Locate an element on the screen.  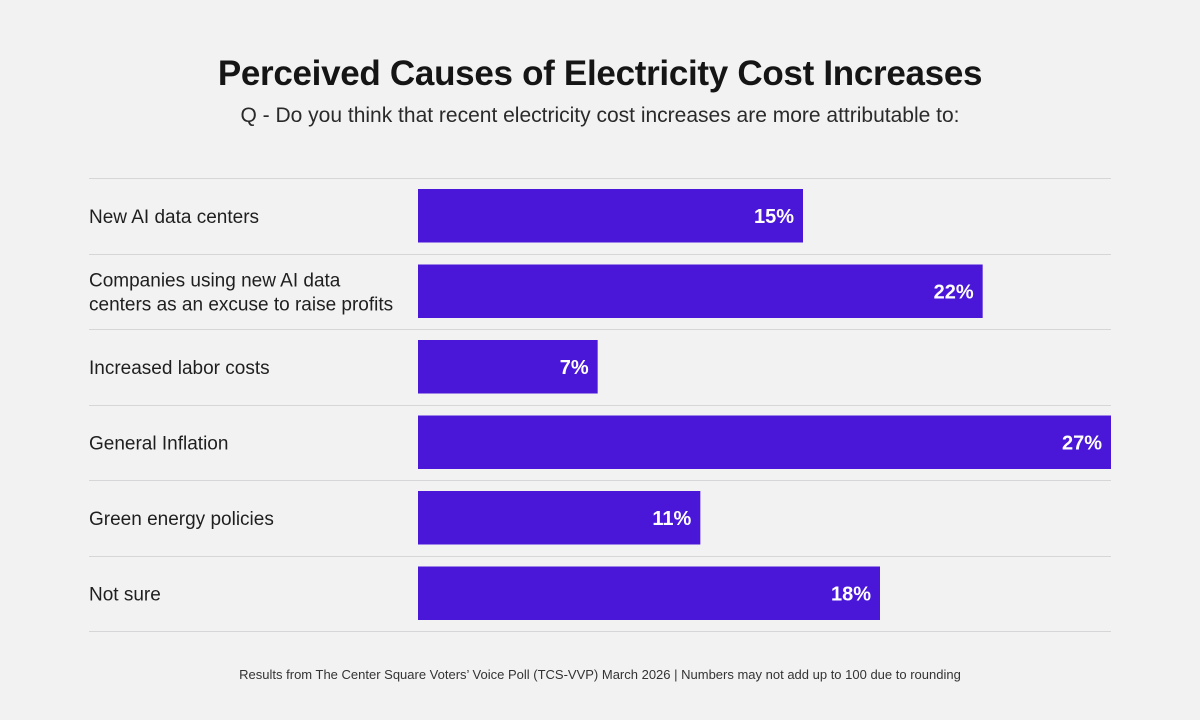
value-label: 18% is located at coordinates (851, 594).